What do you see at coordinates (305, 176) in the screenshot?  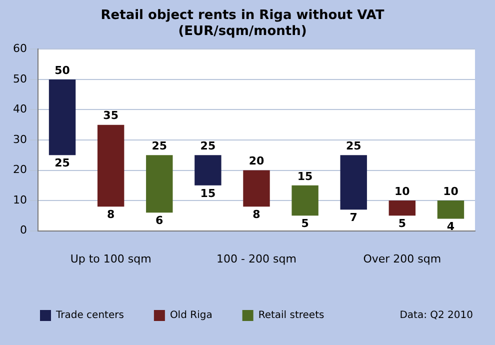 I see `data-label: 15` at bounding box center [305, 176].